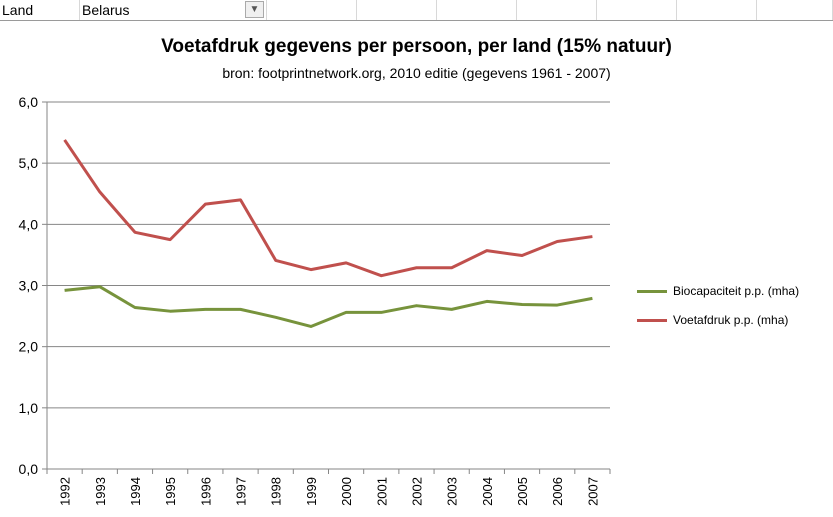 The image size is (833, 517). What do you see at coordinates (731, 320) in the screenshot?
I see `legend-label: Voetafdruk p.p. (mha)` at bounding box center [731, 320].